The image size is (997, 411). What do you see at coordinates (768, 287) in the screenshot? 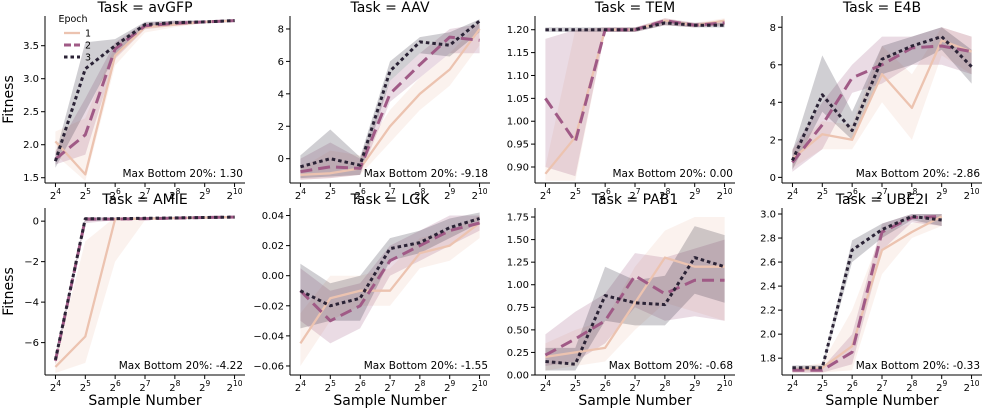
I see `y-tick-label: 2.4` at bounding box center [768, 287].